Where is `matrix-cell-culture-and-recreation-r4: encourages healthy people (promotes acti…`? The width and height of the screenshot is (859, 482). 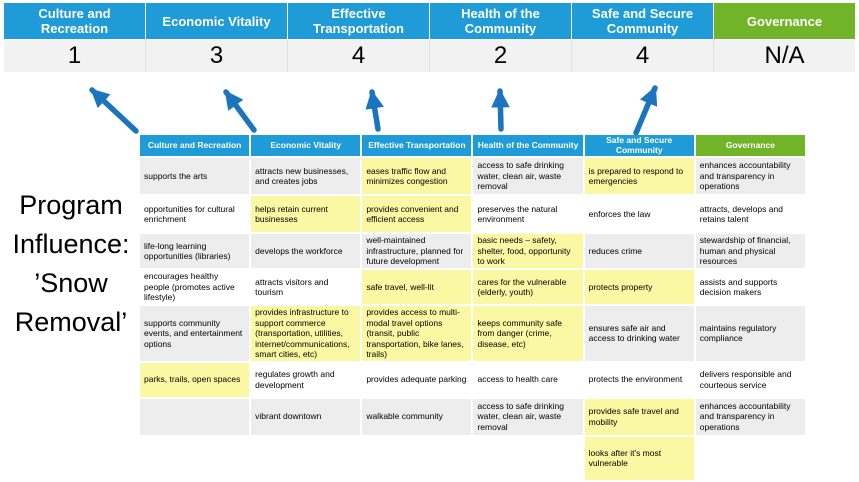
matrix-cell-culture-and-recreation-r4: encourages healthy people (promotes acti… is located at coordinates (195, 287).